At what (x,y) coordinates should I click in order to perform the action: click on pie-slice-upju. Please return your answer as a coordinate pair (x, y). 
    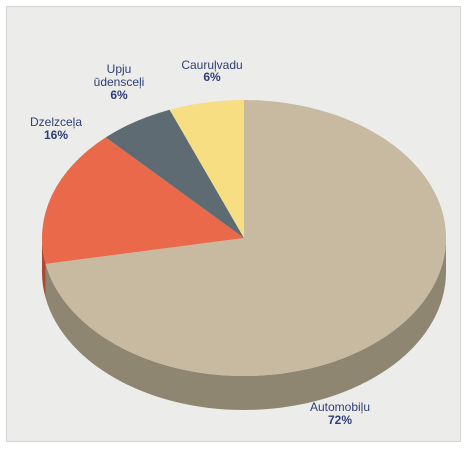
    Looking at the image, I should click on (174, 173).